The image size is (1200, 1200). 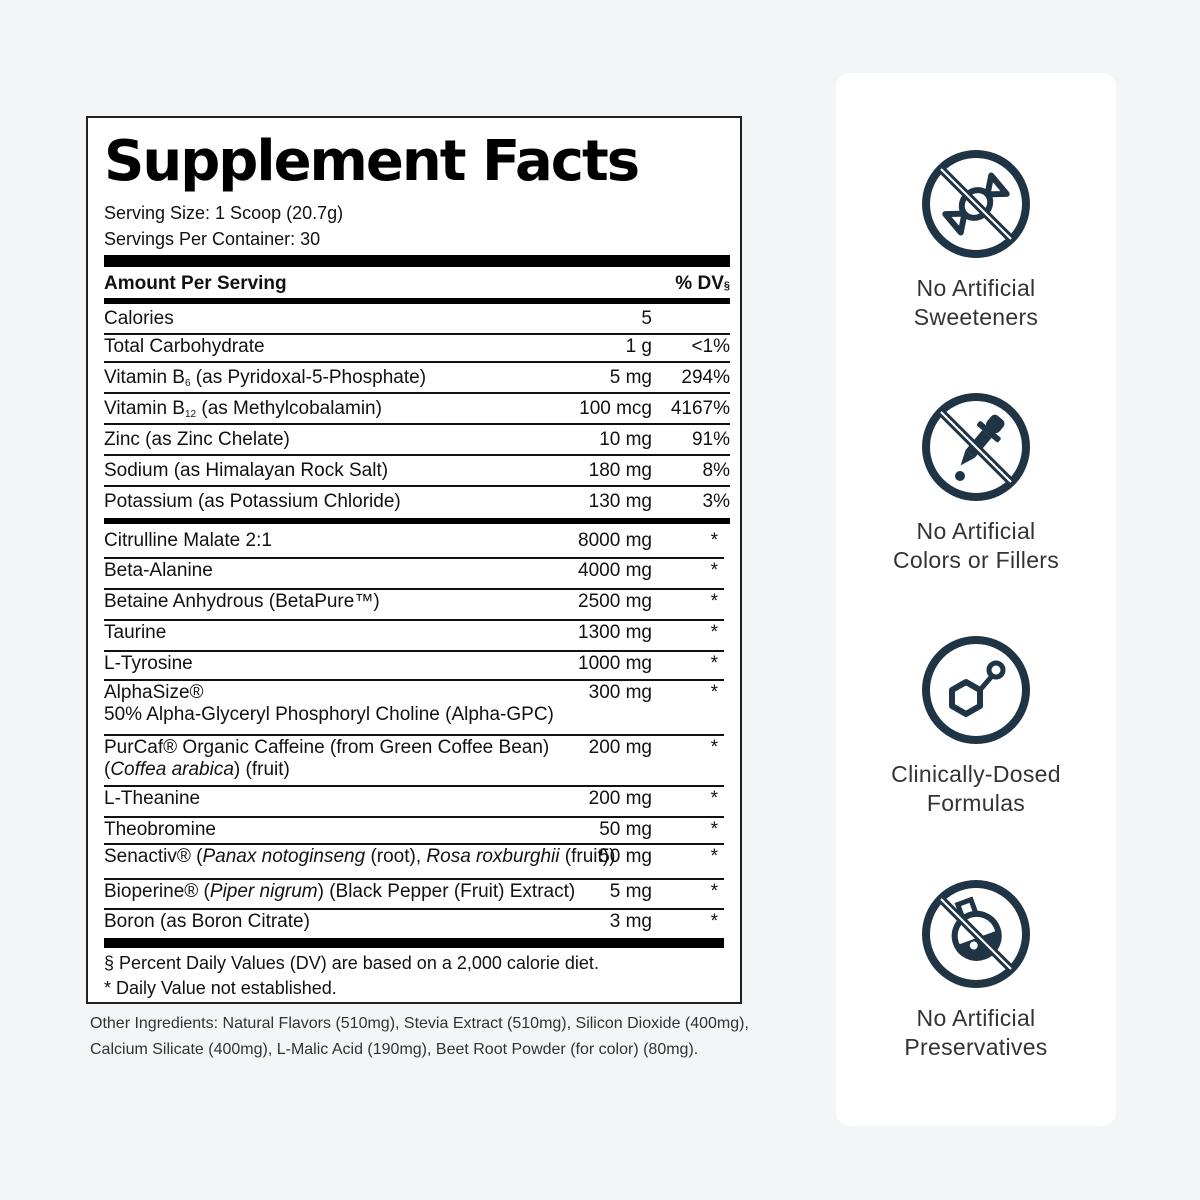 I want to click on nutrient-amount: 130 mg, so click(x=620, y=501).